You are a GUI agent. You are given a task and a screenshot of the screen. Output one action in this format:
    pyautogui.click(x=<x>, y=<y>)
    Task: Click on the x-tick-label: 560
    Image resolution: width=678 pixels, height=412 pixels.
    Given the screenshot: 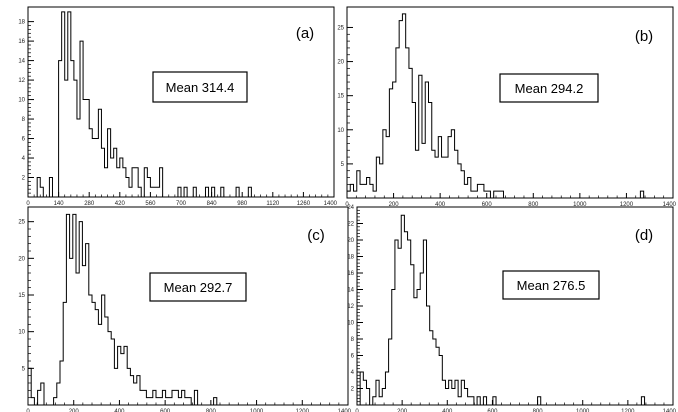 What is the action you would take?
    pyautogui.click(x=150, y=204)
    